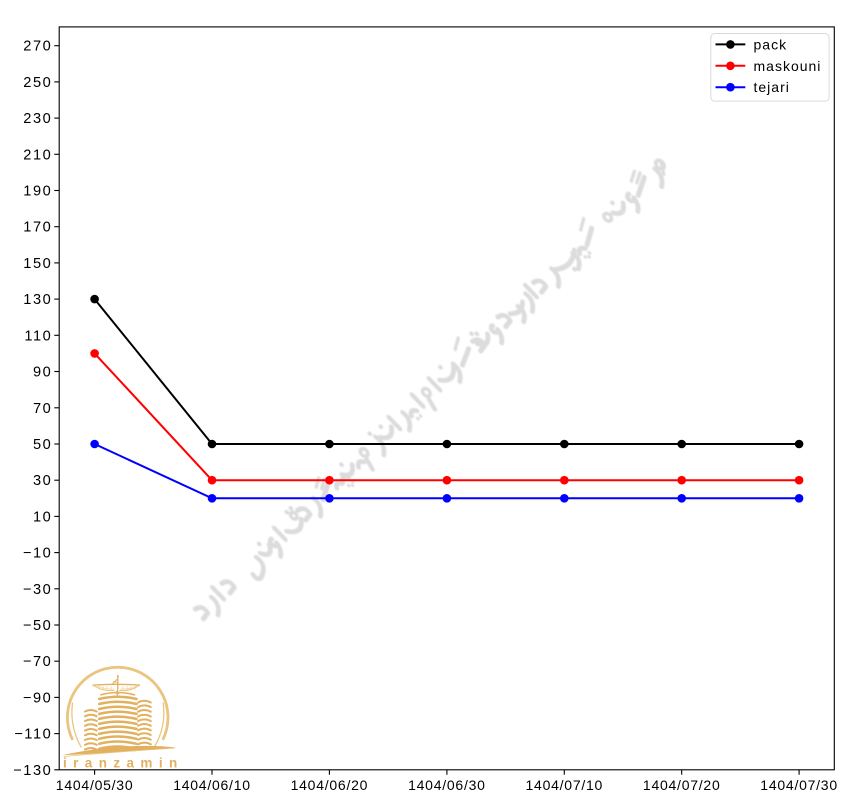 This screenshot has width=865, height=810. I want to click on svg-text: 1404/07/10, so click(565, 785).